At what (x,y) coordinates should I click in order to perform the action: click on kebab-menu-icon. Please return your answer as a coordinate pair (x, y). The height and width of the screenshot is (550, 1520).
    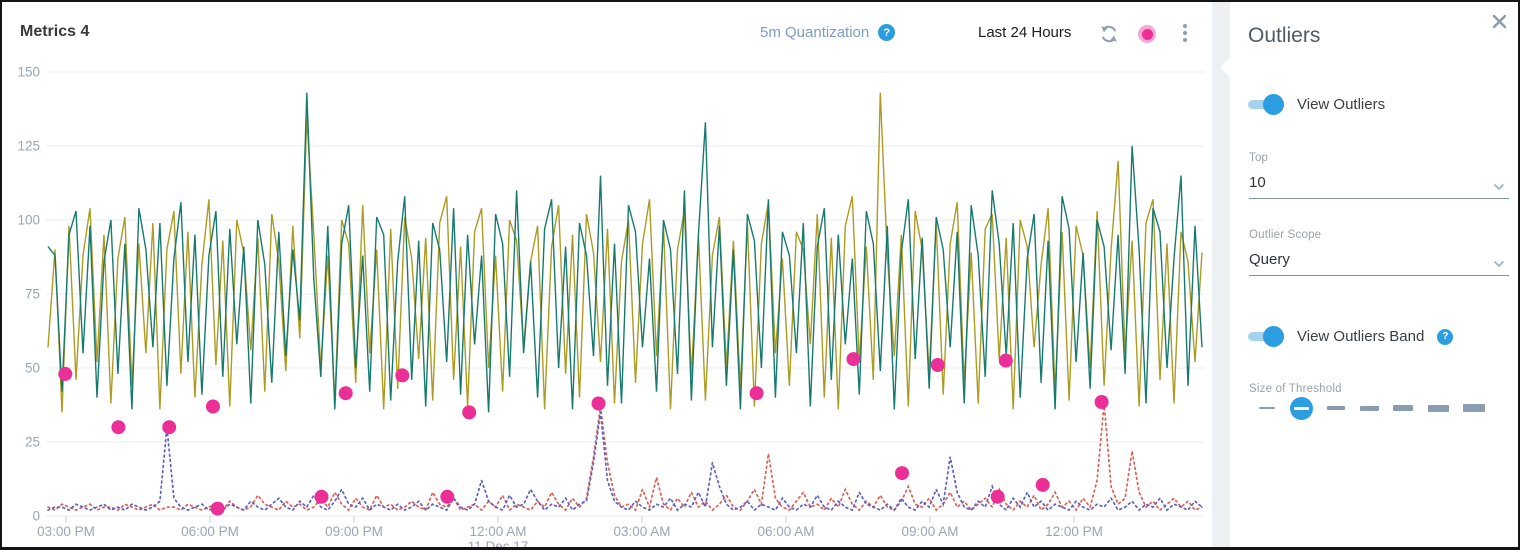
    Looking at the image, I should click on (1185, 33).